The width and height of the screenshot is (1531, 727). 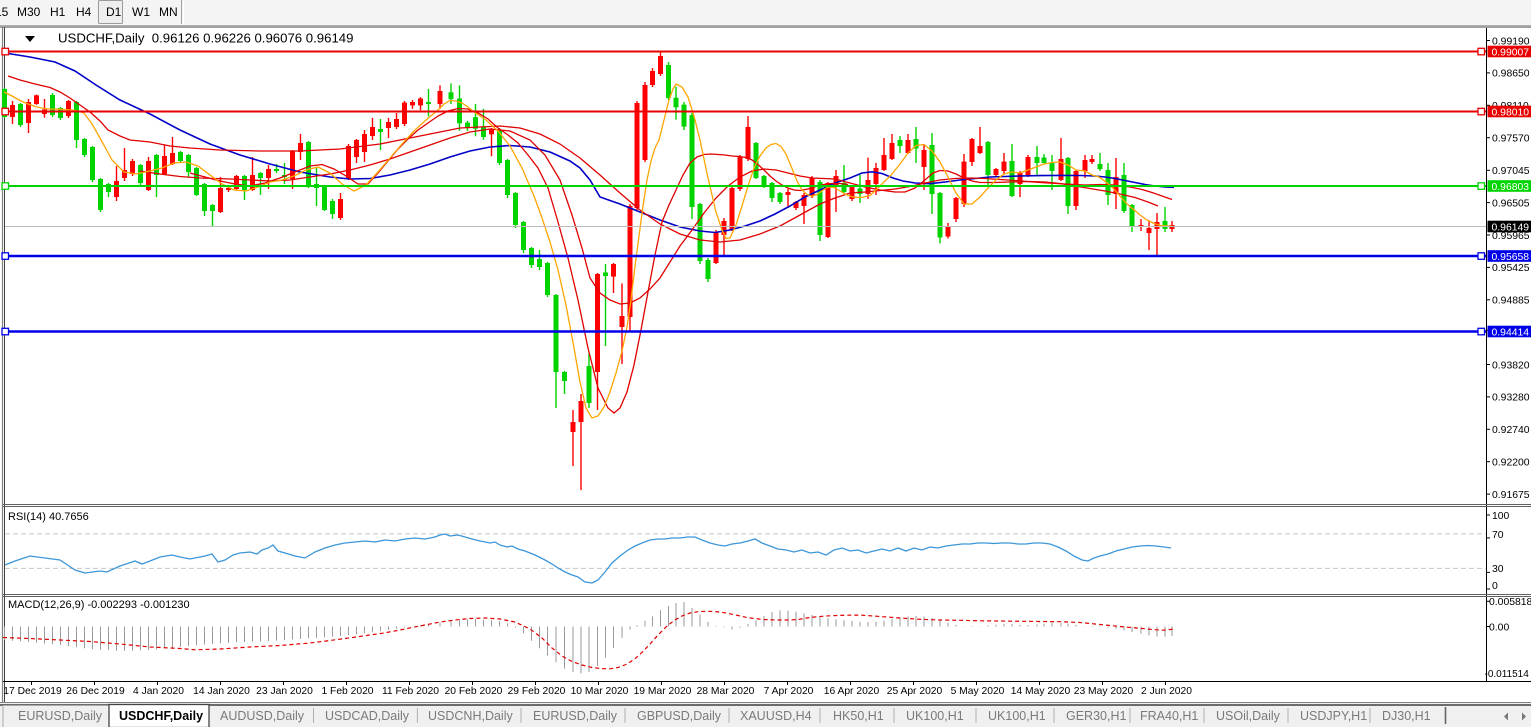 I want to click on svg-text: H4, so click(x=84, y=12).